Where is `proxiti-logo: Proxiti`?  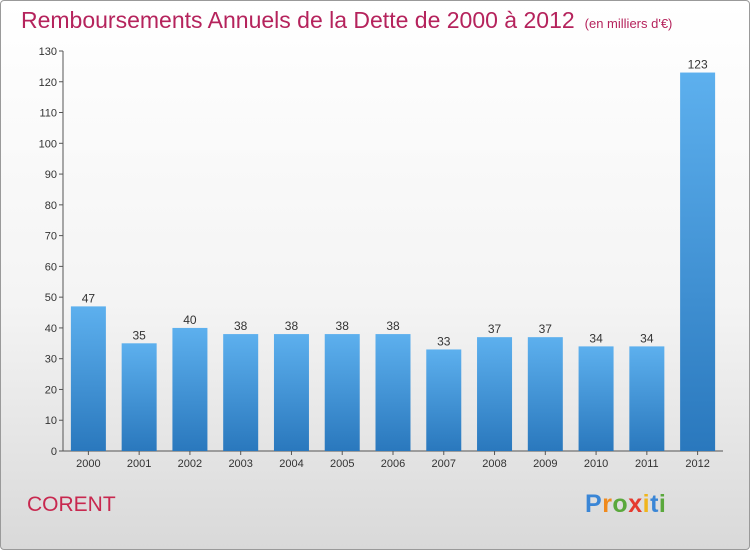 proxiti-logo: Proxiti is located at coordinates (625, 504).